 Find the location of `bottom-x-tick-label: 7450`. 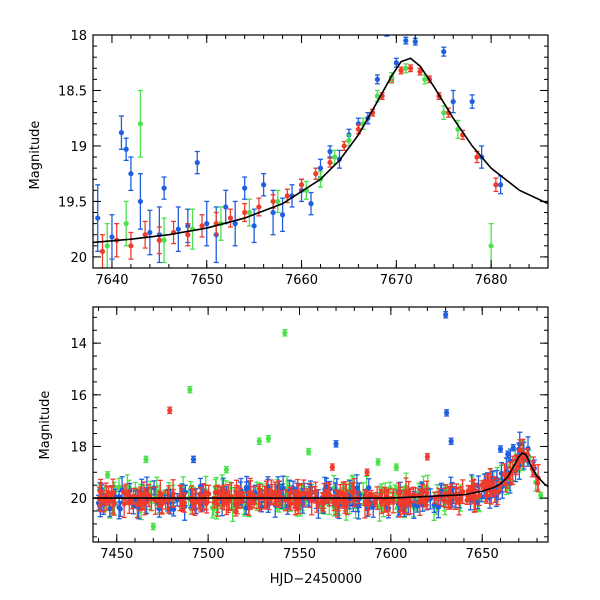

bottom-x-tick-label: 7450 is located at coordinates (116, 554).